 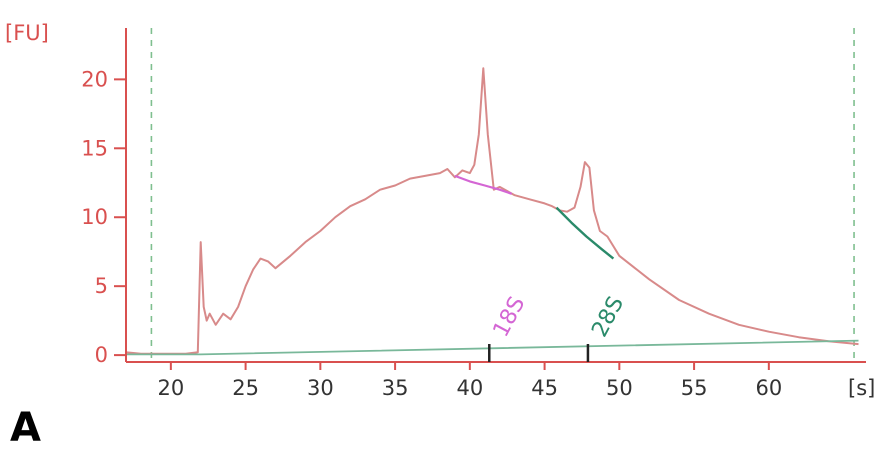 What do you see at coordinates (861, 388) in the screenshot?
I see `x-axis-label: [s]` at bounding box center [861, 388].